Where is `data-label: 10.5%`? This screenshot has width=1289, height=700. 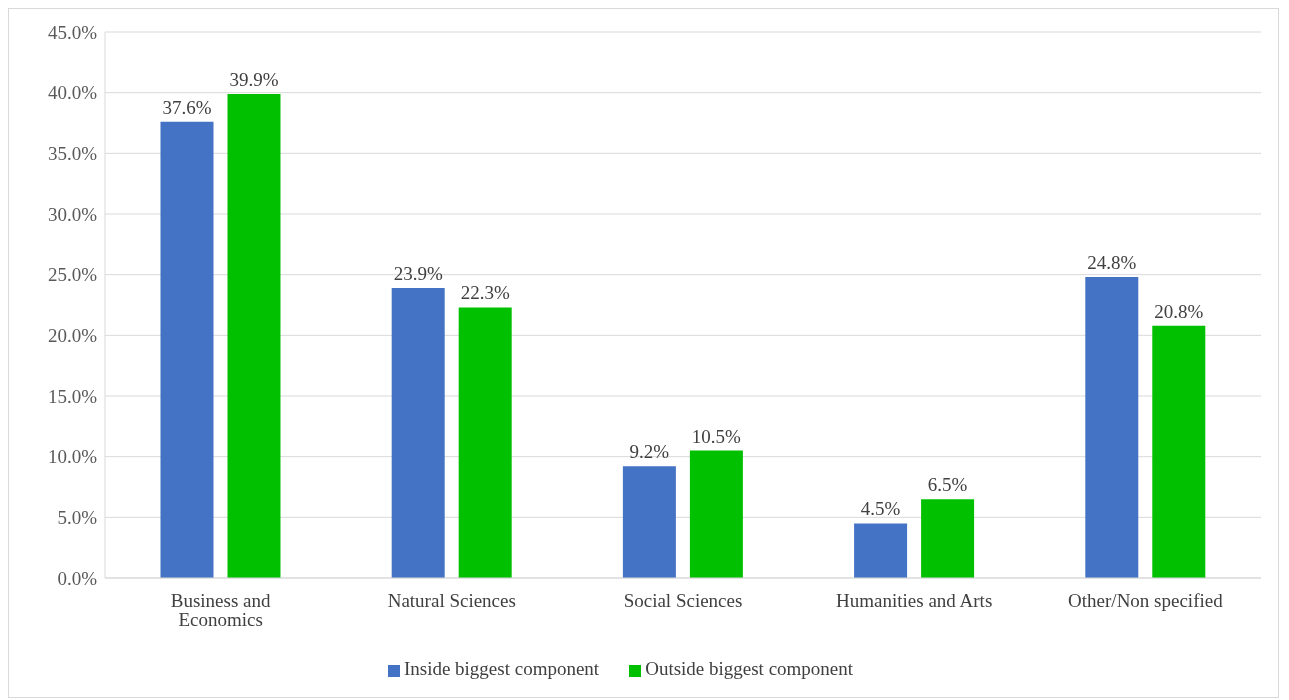
data-label: 10.5% is located at coordinates (716, 436).